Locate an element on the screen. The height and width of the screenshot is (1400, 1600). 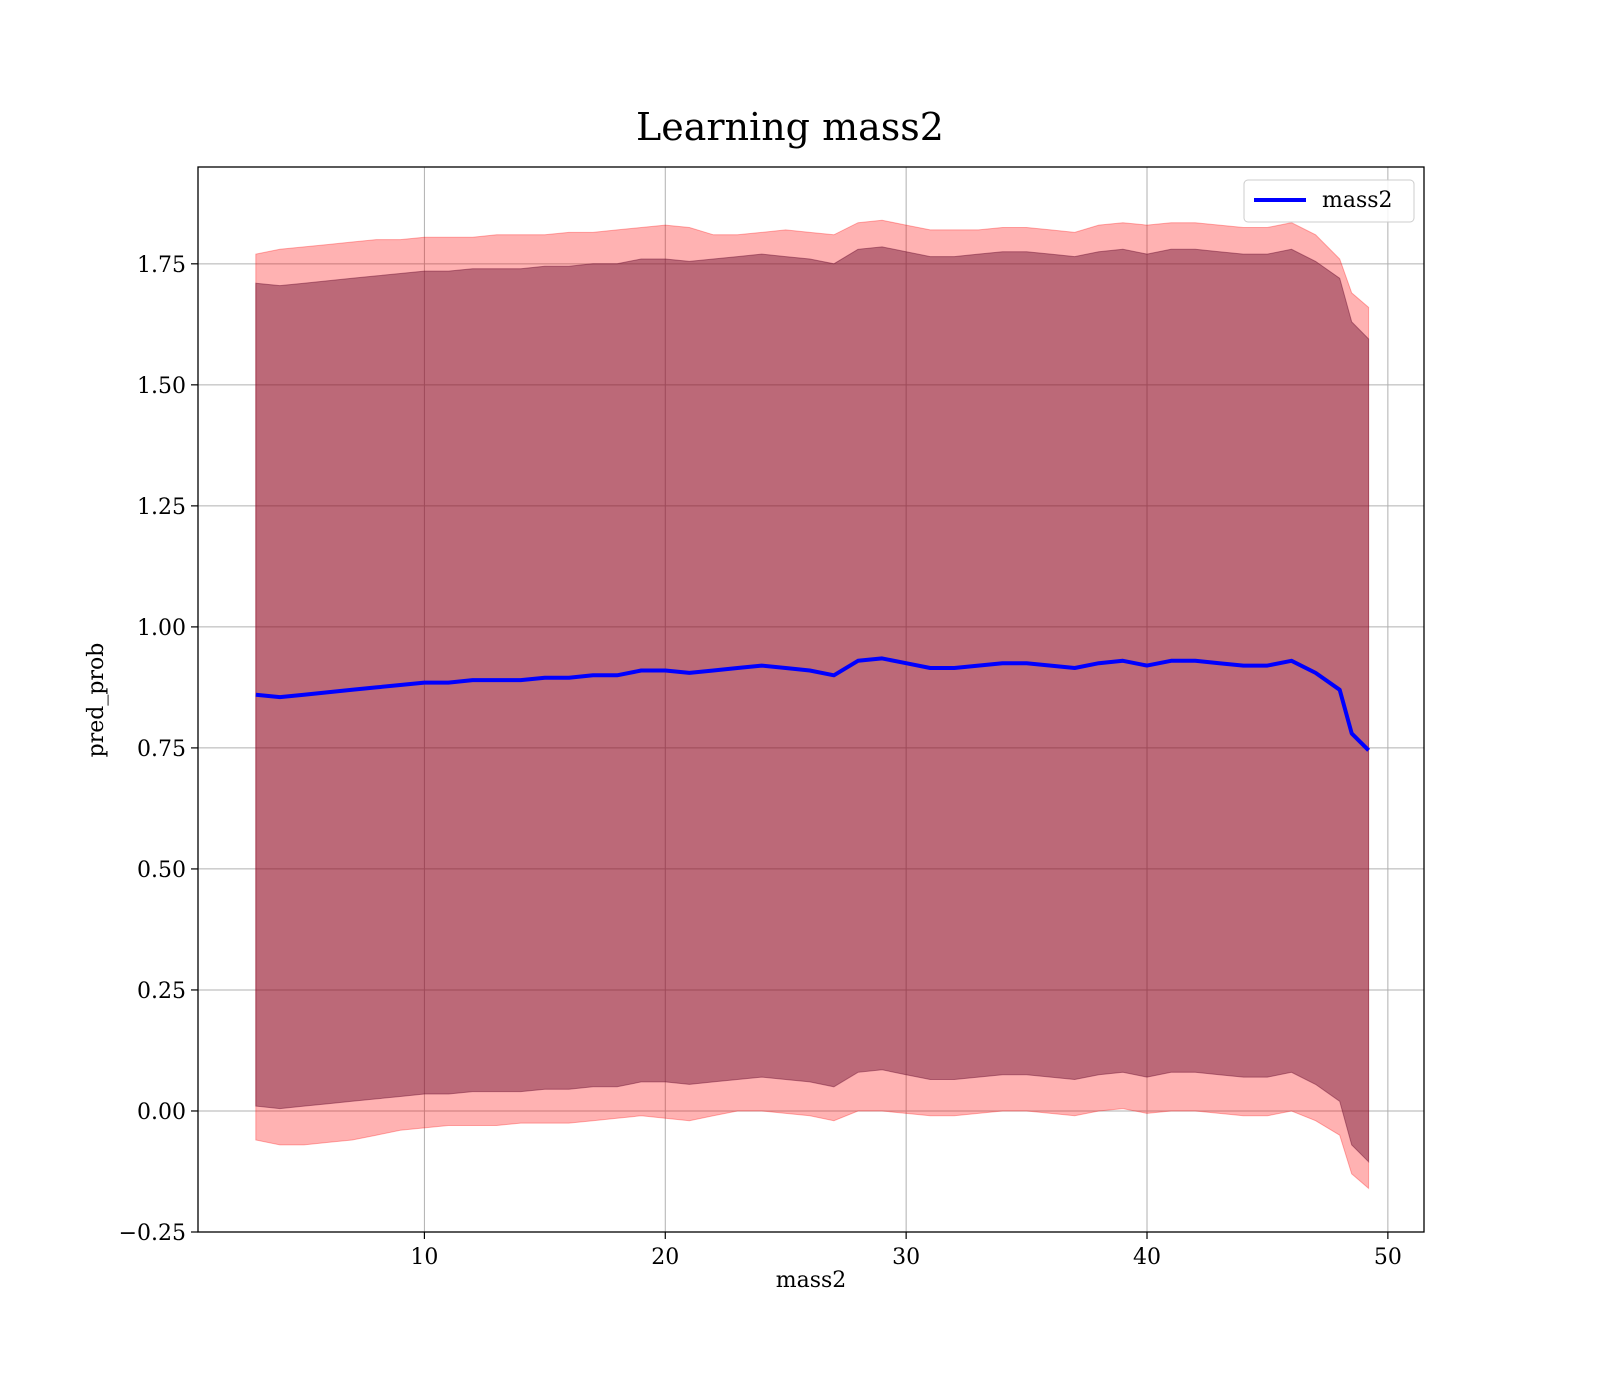
y-axis-label: pred_prob is located at coordinates (96, 700).